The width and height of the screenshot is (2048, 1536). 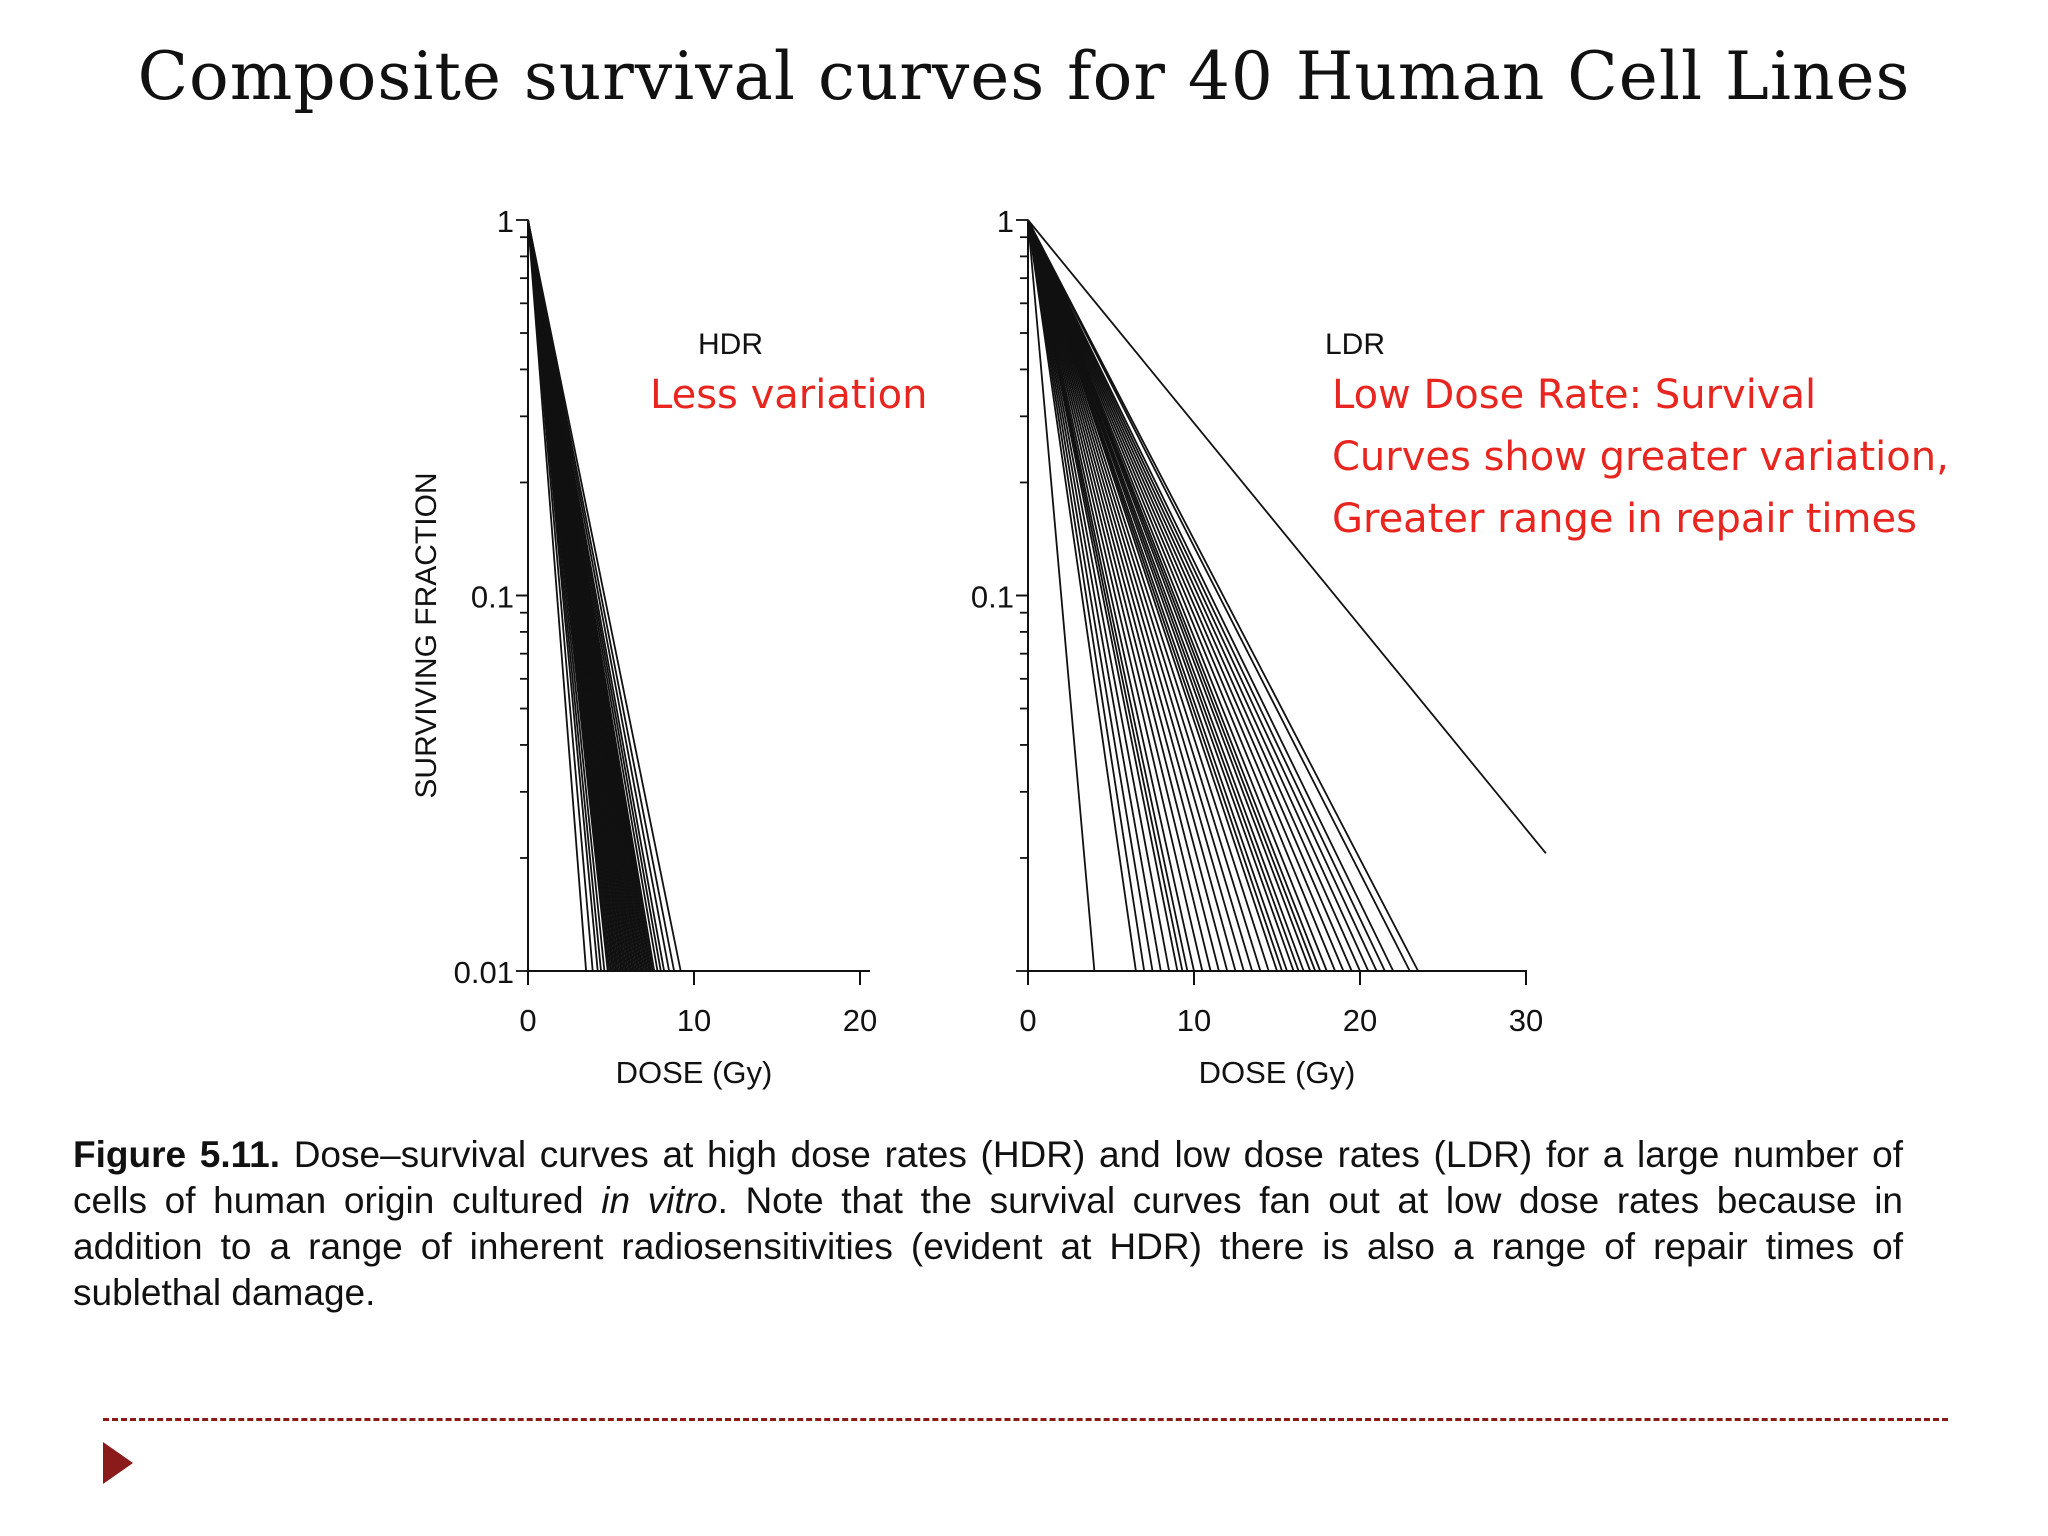 What do you see at coordinates (1025, 1419) in the screenshot?
I see `footer-divider` at bounding box center [1025, 1419].